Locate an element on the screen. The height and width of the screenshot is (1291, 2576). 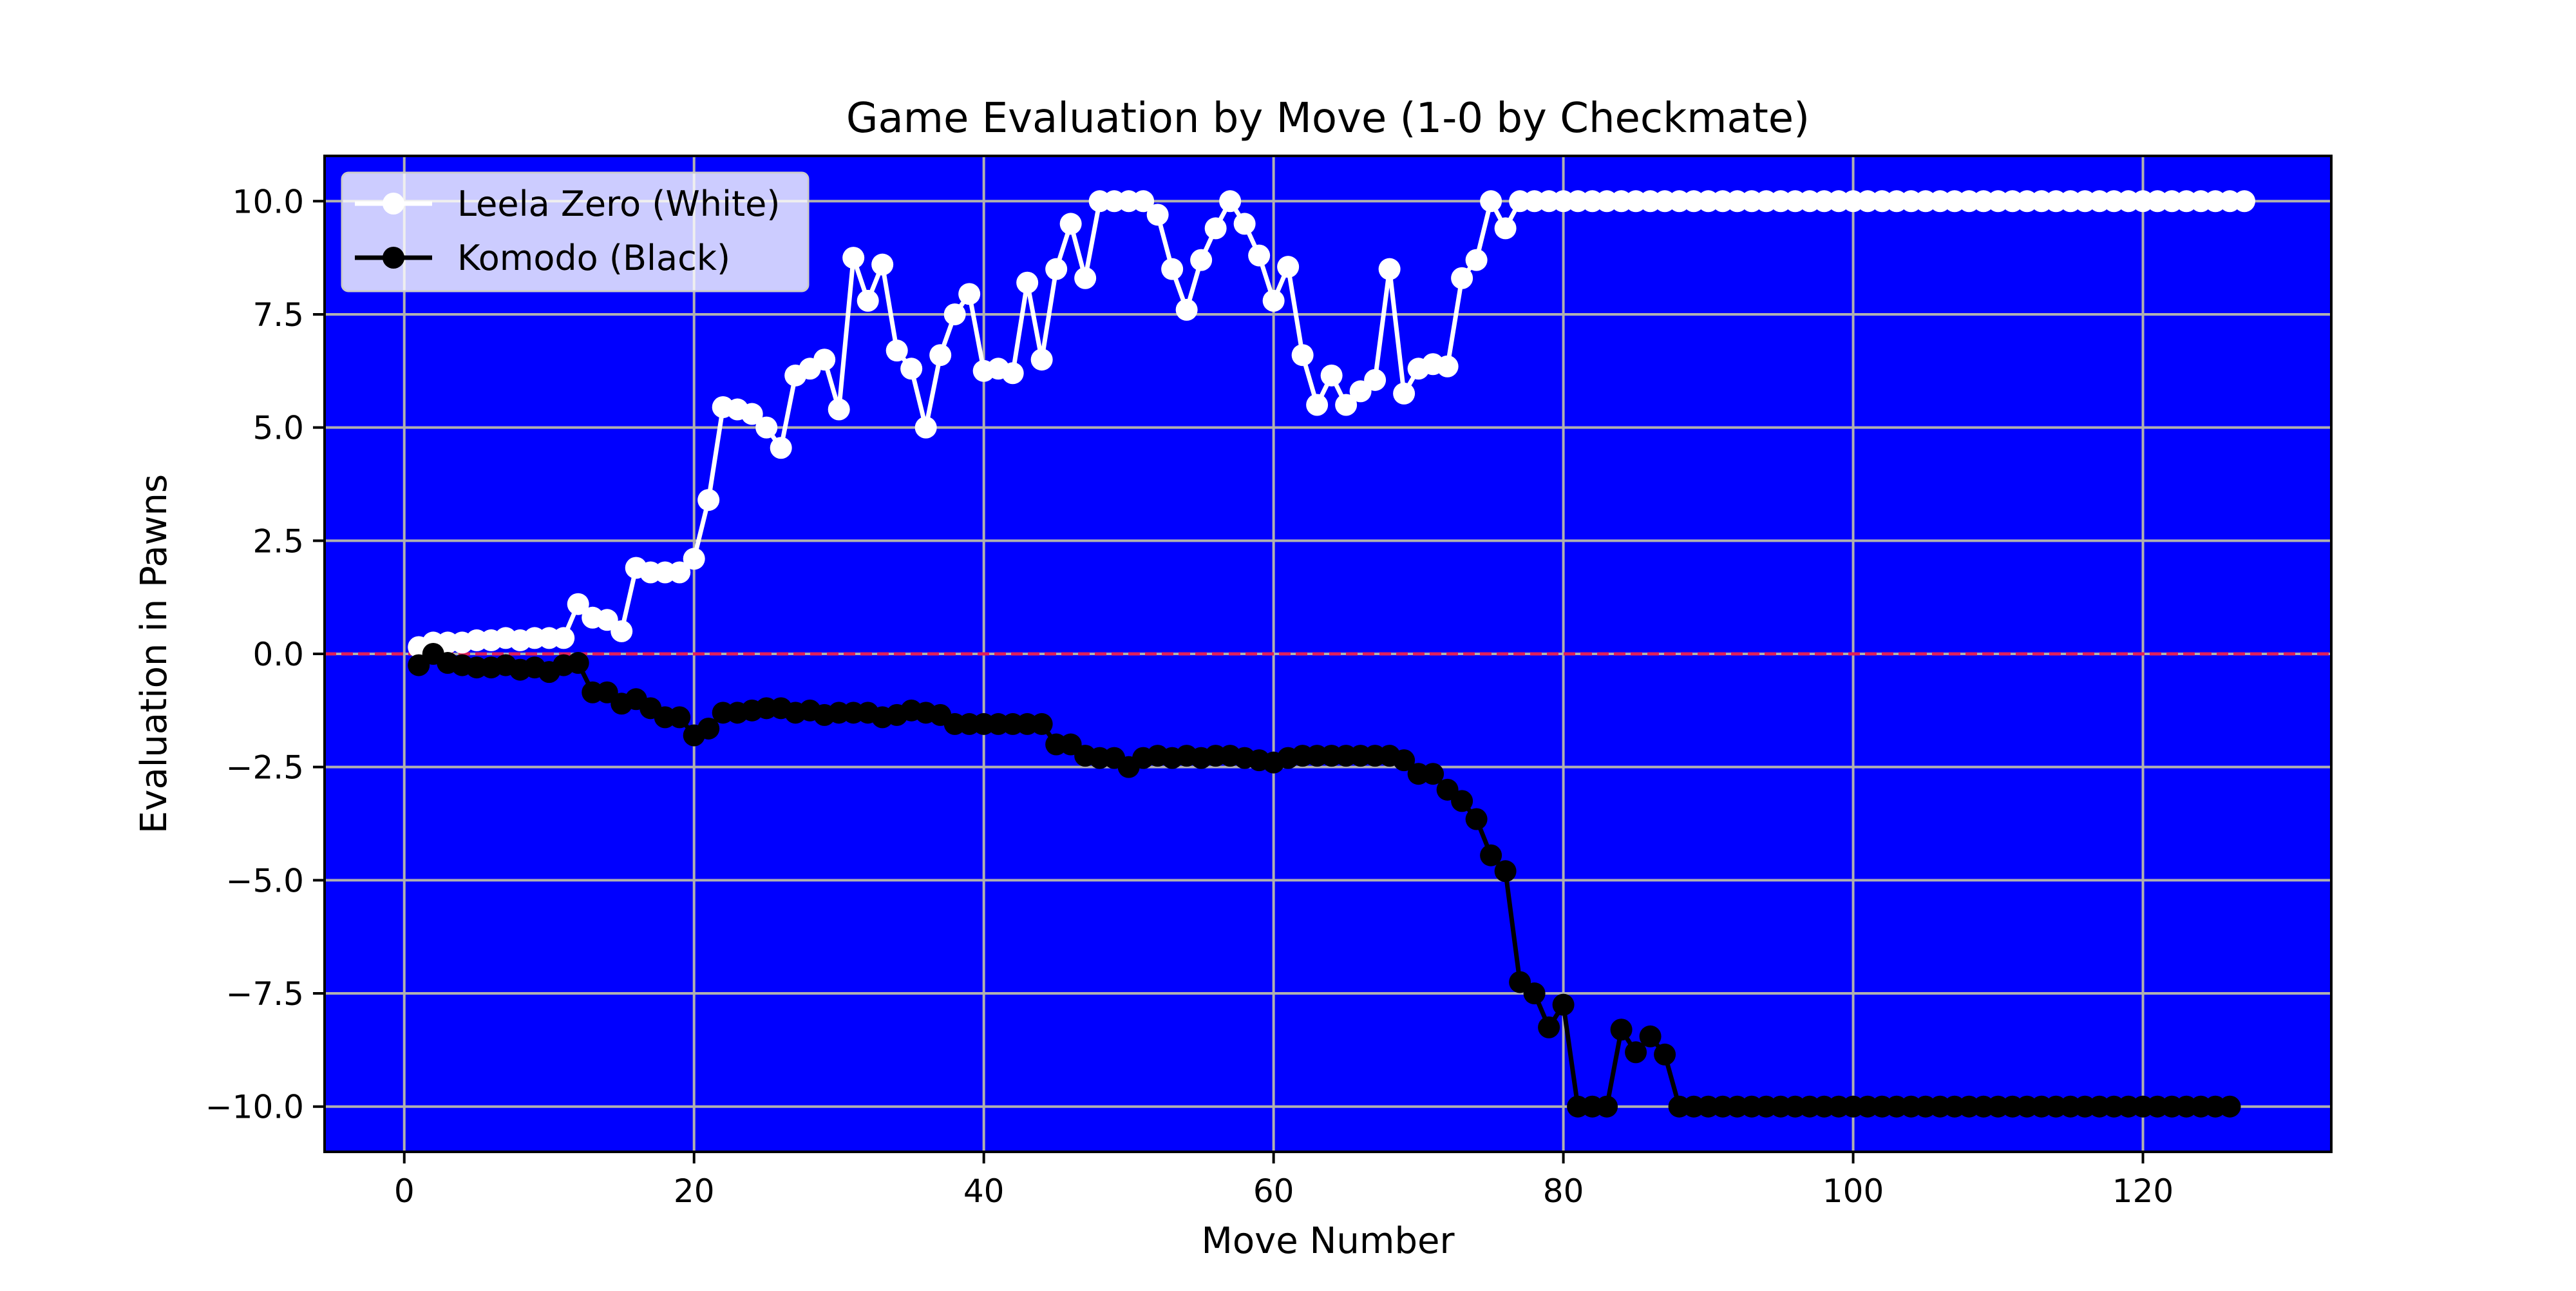
y-tick-label: 0.0 is located at coordinates (278, 654).